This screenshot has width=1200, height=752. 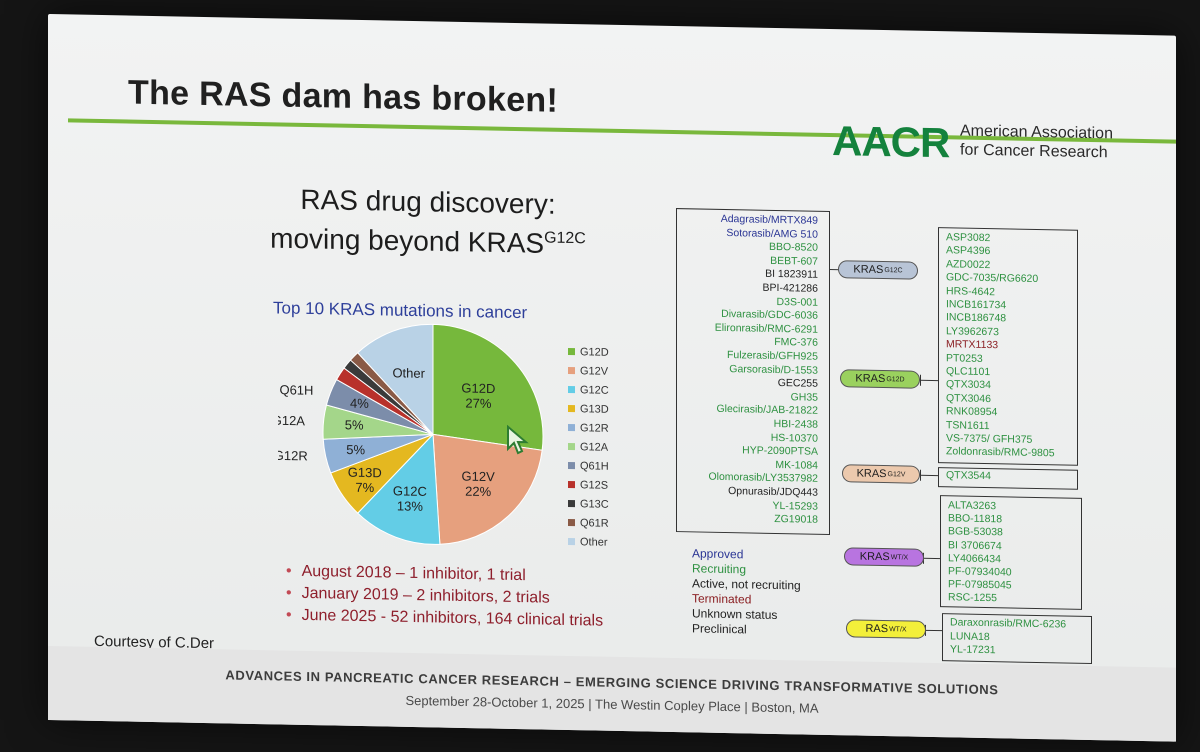 I want to click on pie-slice-g12v, so click(x=487, y=489).